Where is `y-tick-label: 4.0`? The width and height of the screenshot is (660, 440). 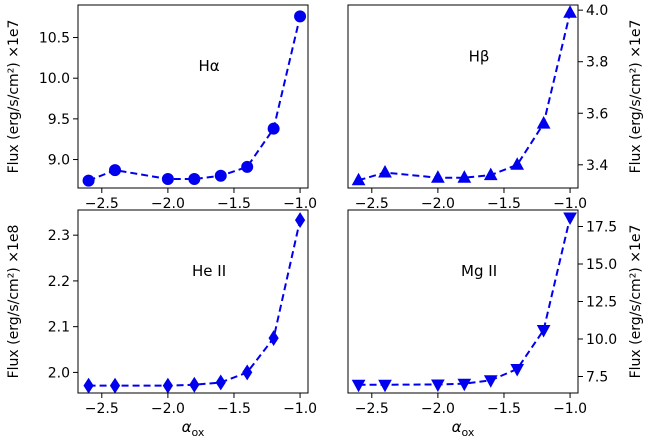
y-tick-label: 4.0 is located at coordinates (597, 11).